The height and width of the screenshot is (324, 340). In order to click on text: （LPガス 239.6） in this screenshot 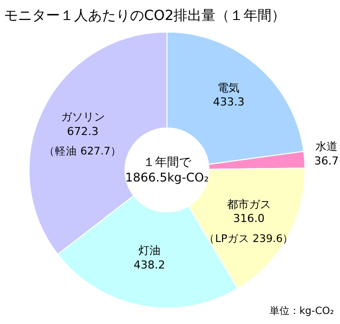, I will do `click(249, 238)`.